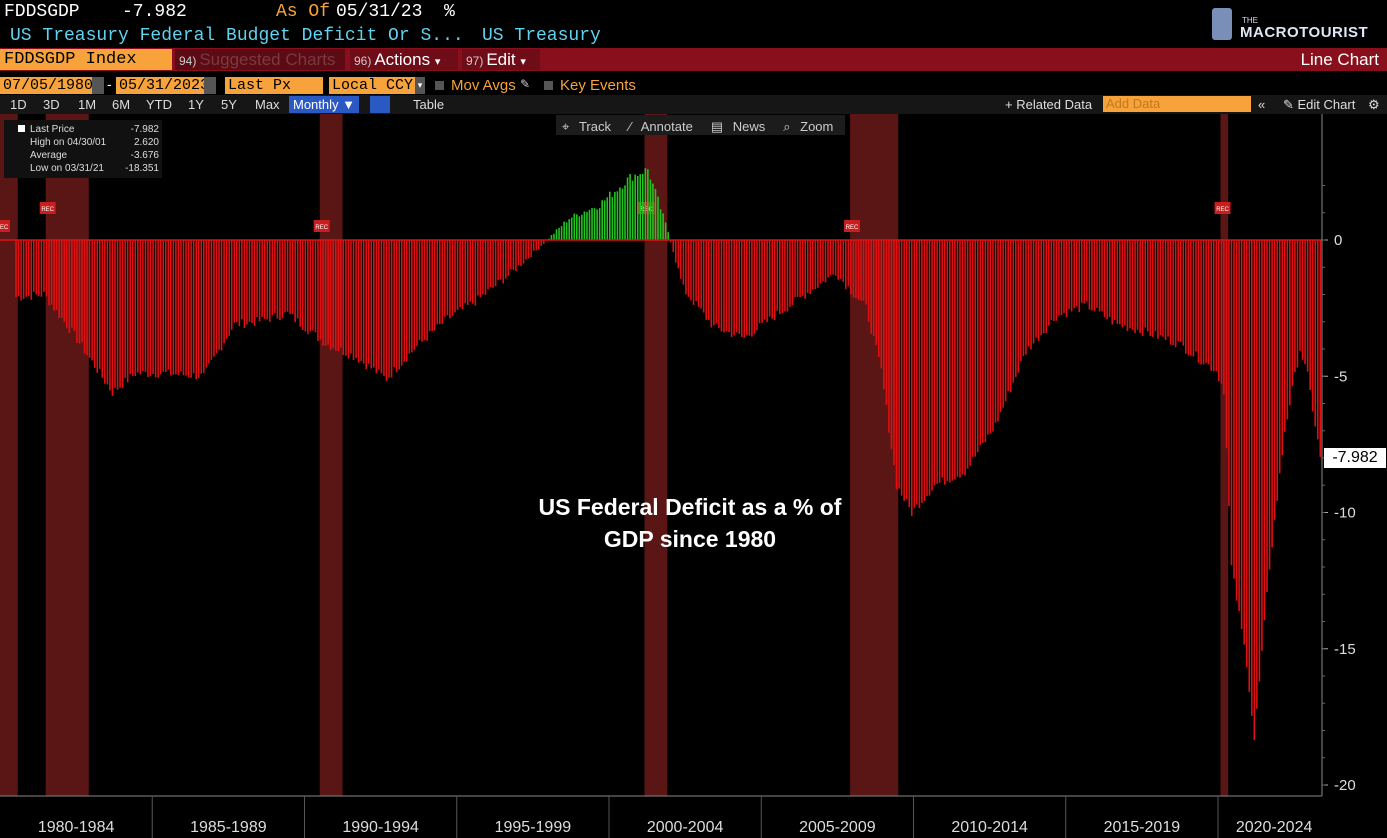 This screenshot has width=1387, height=838. I want to click on chevron-down-icon: ▾, so click(420, 85).